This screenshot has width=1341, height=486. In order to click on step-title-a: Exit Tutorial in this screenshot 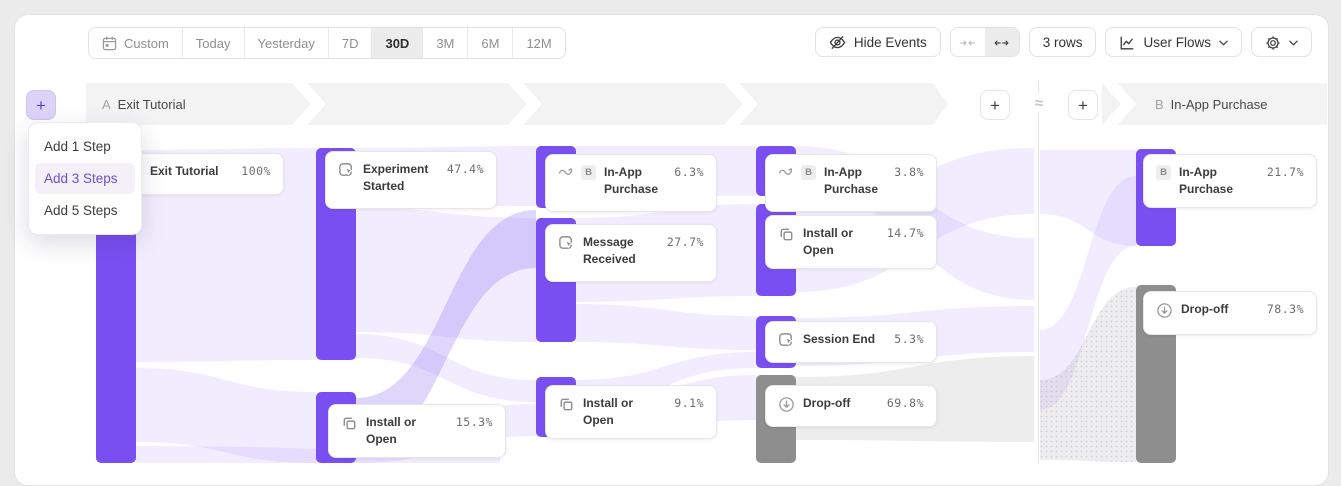, I will do `click(151, 104)`.